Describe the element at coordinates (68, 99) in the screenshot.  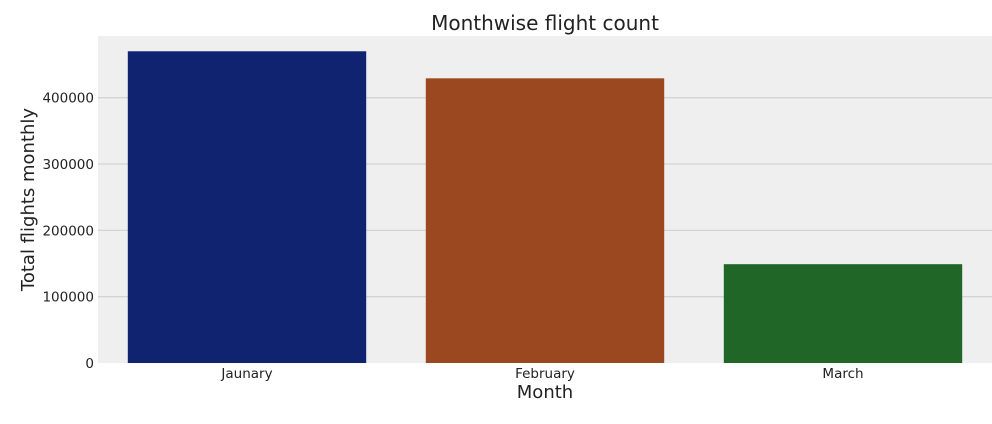
I see `y-tick-label: 400000` at that location.